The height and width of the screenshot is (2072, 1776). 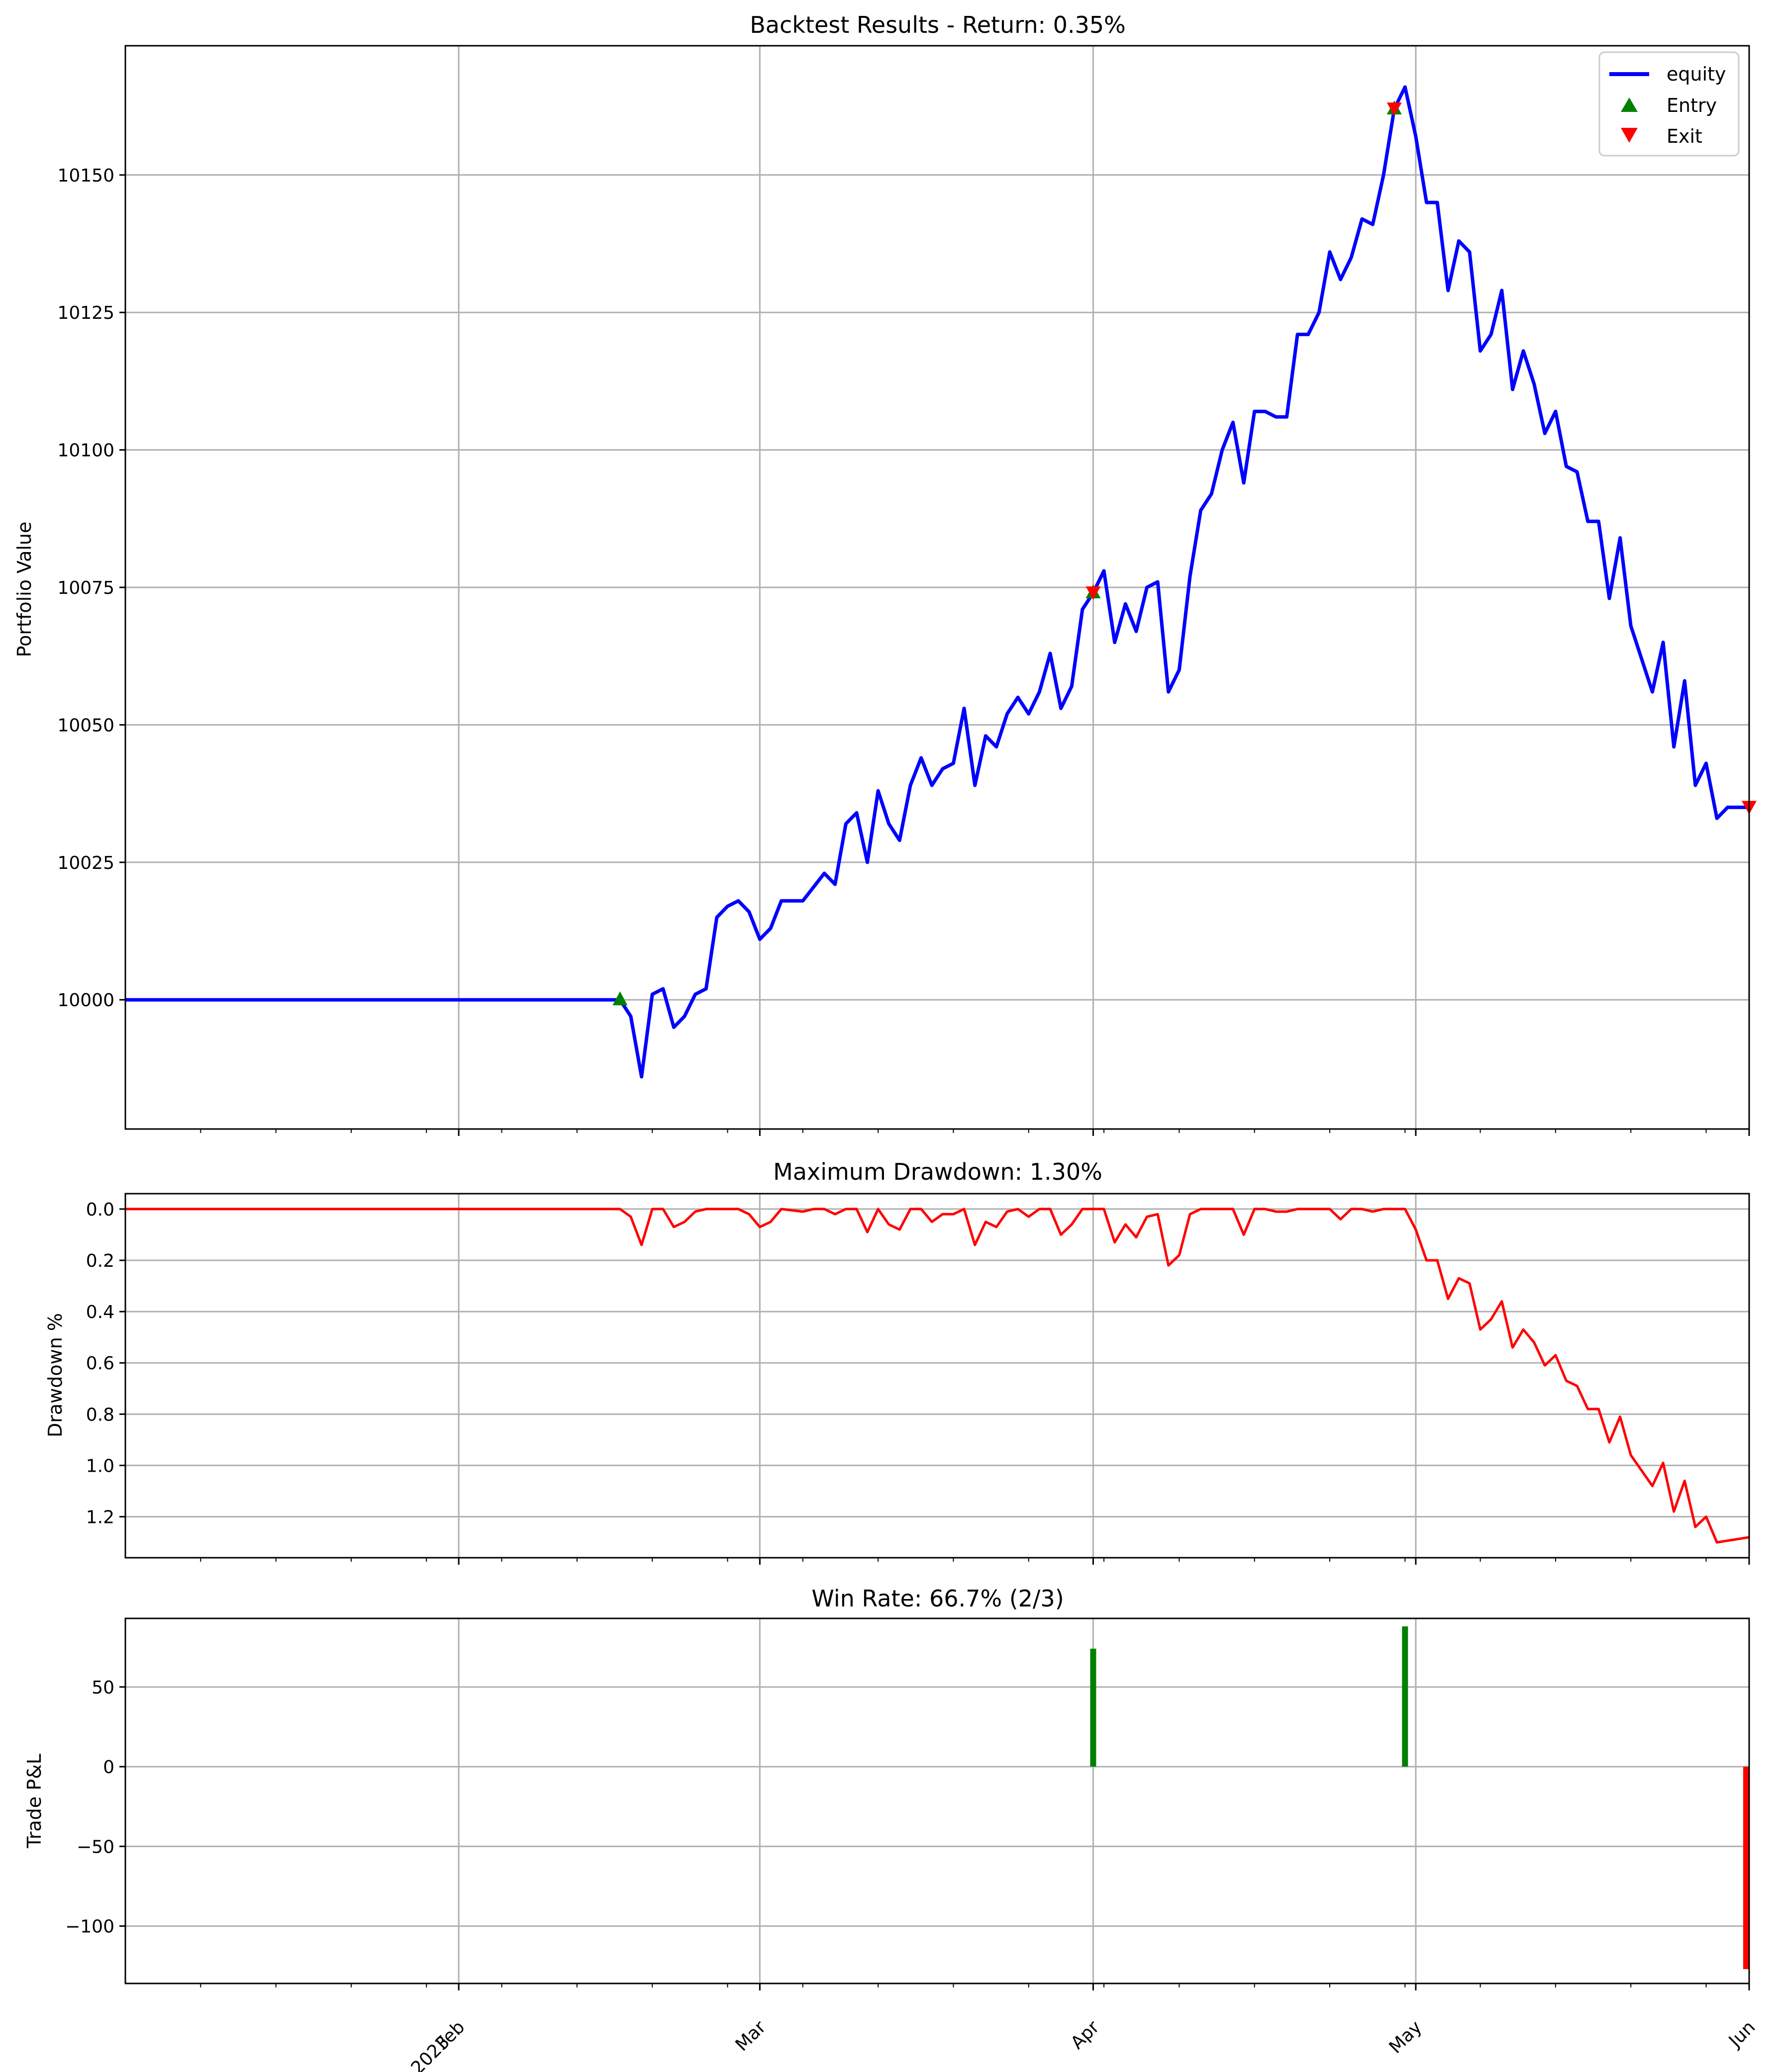 What do you see at coordinates (85, 863) in the screenshot?
I see `y-tick-label: 10025` at bounding box center [85, 863].